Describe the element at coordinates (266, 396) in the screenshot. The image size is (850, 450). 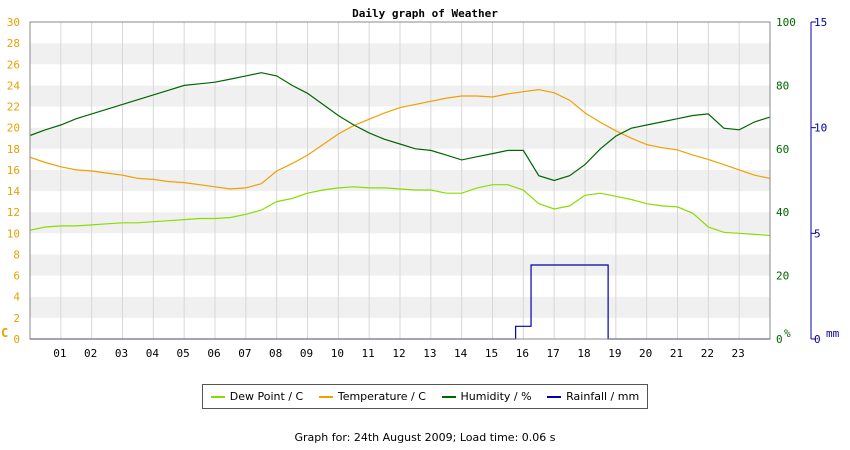
I see `legend-label: Dew Point / C` at that location.